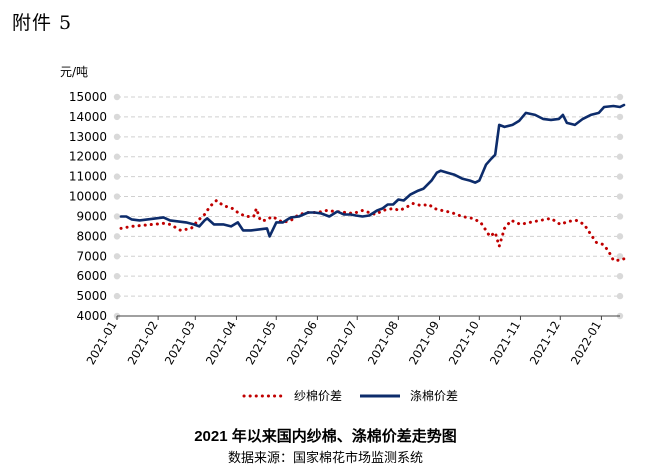  What do you see at coordinates (380, 395) in the screenshot?
I see `legend-swatch-solid` at bounding box center [380, 395].